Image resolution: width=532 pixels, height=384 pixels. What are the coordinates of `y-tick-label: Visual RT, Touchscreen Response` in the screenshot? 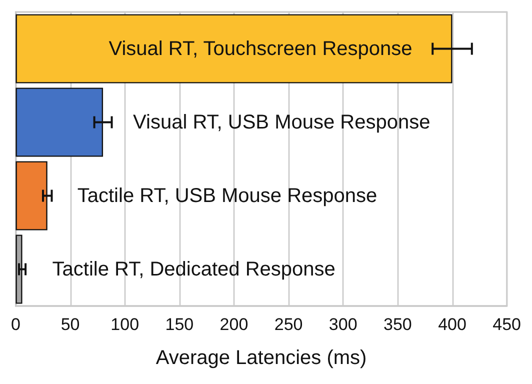 It's located at (260, 49).